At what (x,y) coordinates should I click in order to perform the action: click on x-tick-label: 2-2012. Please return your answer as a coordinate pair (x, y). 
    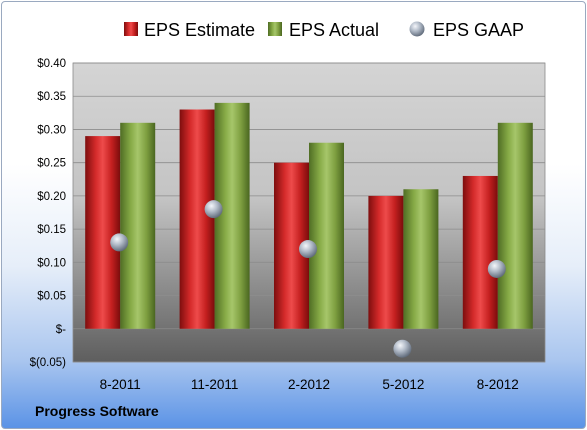
    Looking at the image, I should click on (309, 384).